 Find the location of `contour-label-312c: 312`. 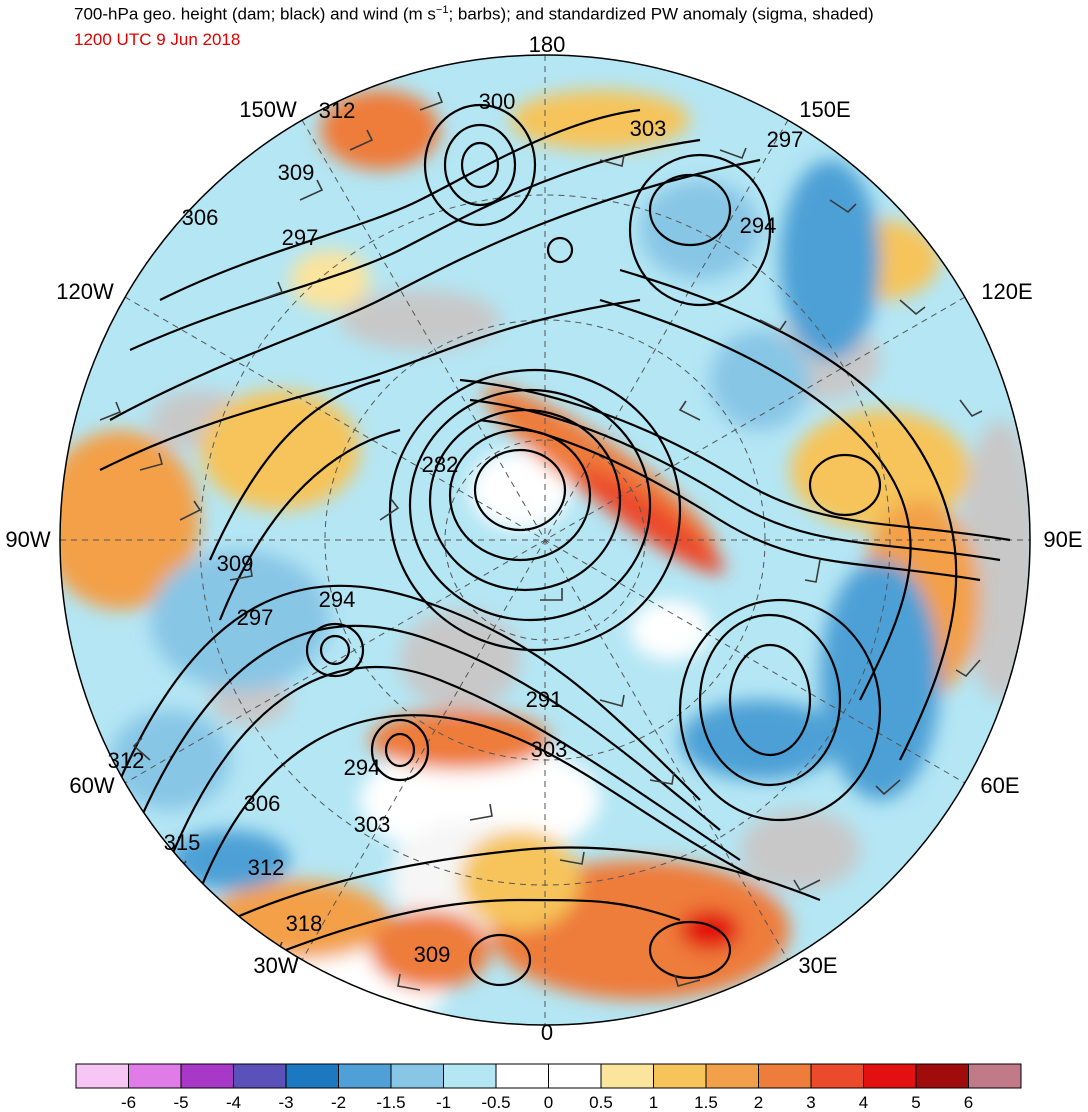

contour-label-312c: 312 is located at coordinates (266, 867).